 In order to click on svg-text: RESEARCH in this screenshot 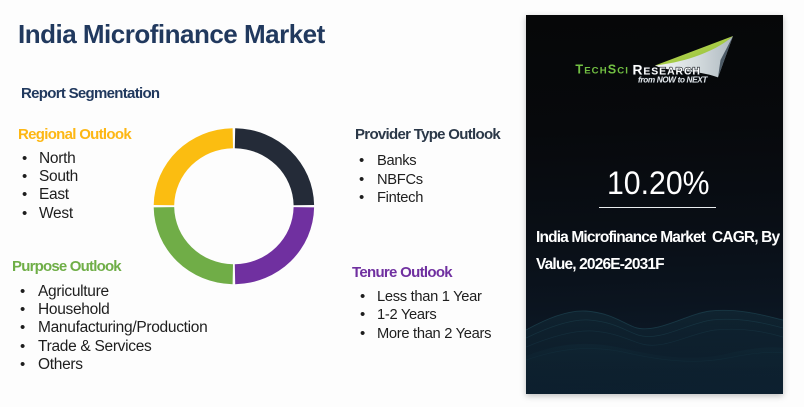, I will do `click(667, 70)`.